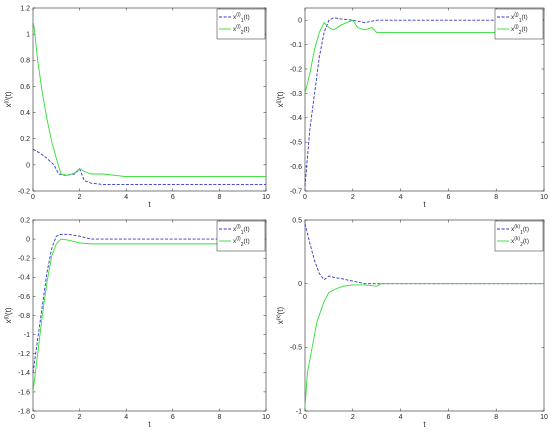  What do you see at coordinates (24, 392) in the screenshot?
I see `y-tick-label: -1.6` at bounding box center [24, 392].